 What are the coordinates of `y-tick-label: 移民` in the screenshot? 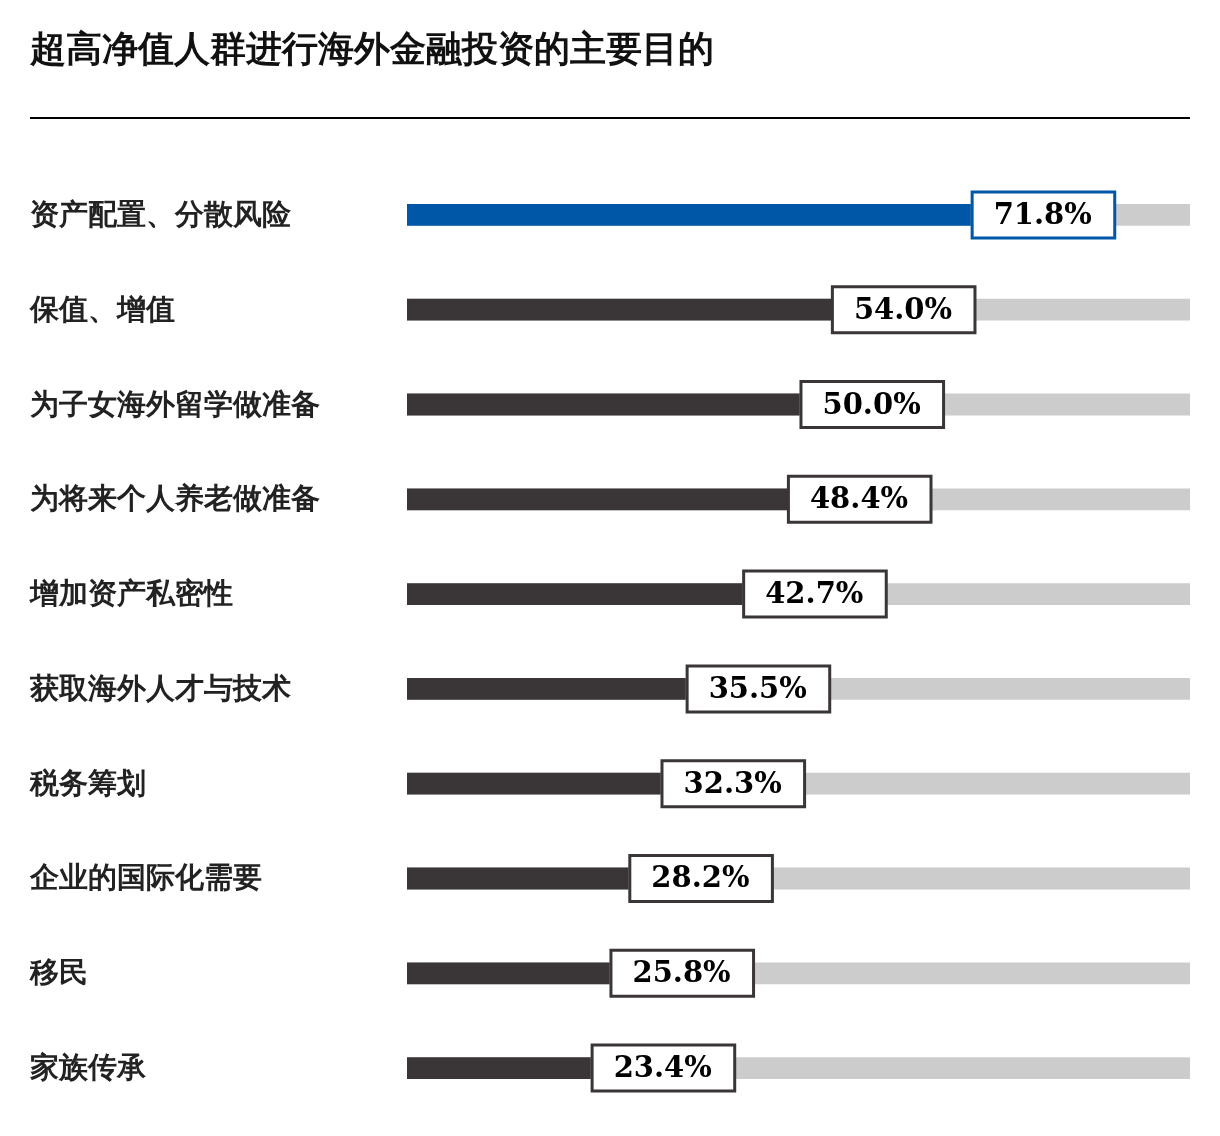 It's located at (58, 972).